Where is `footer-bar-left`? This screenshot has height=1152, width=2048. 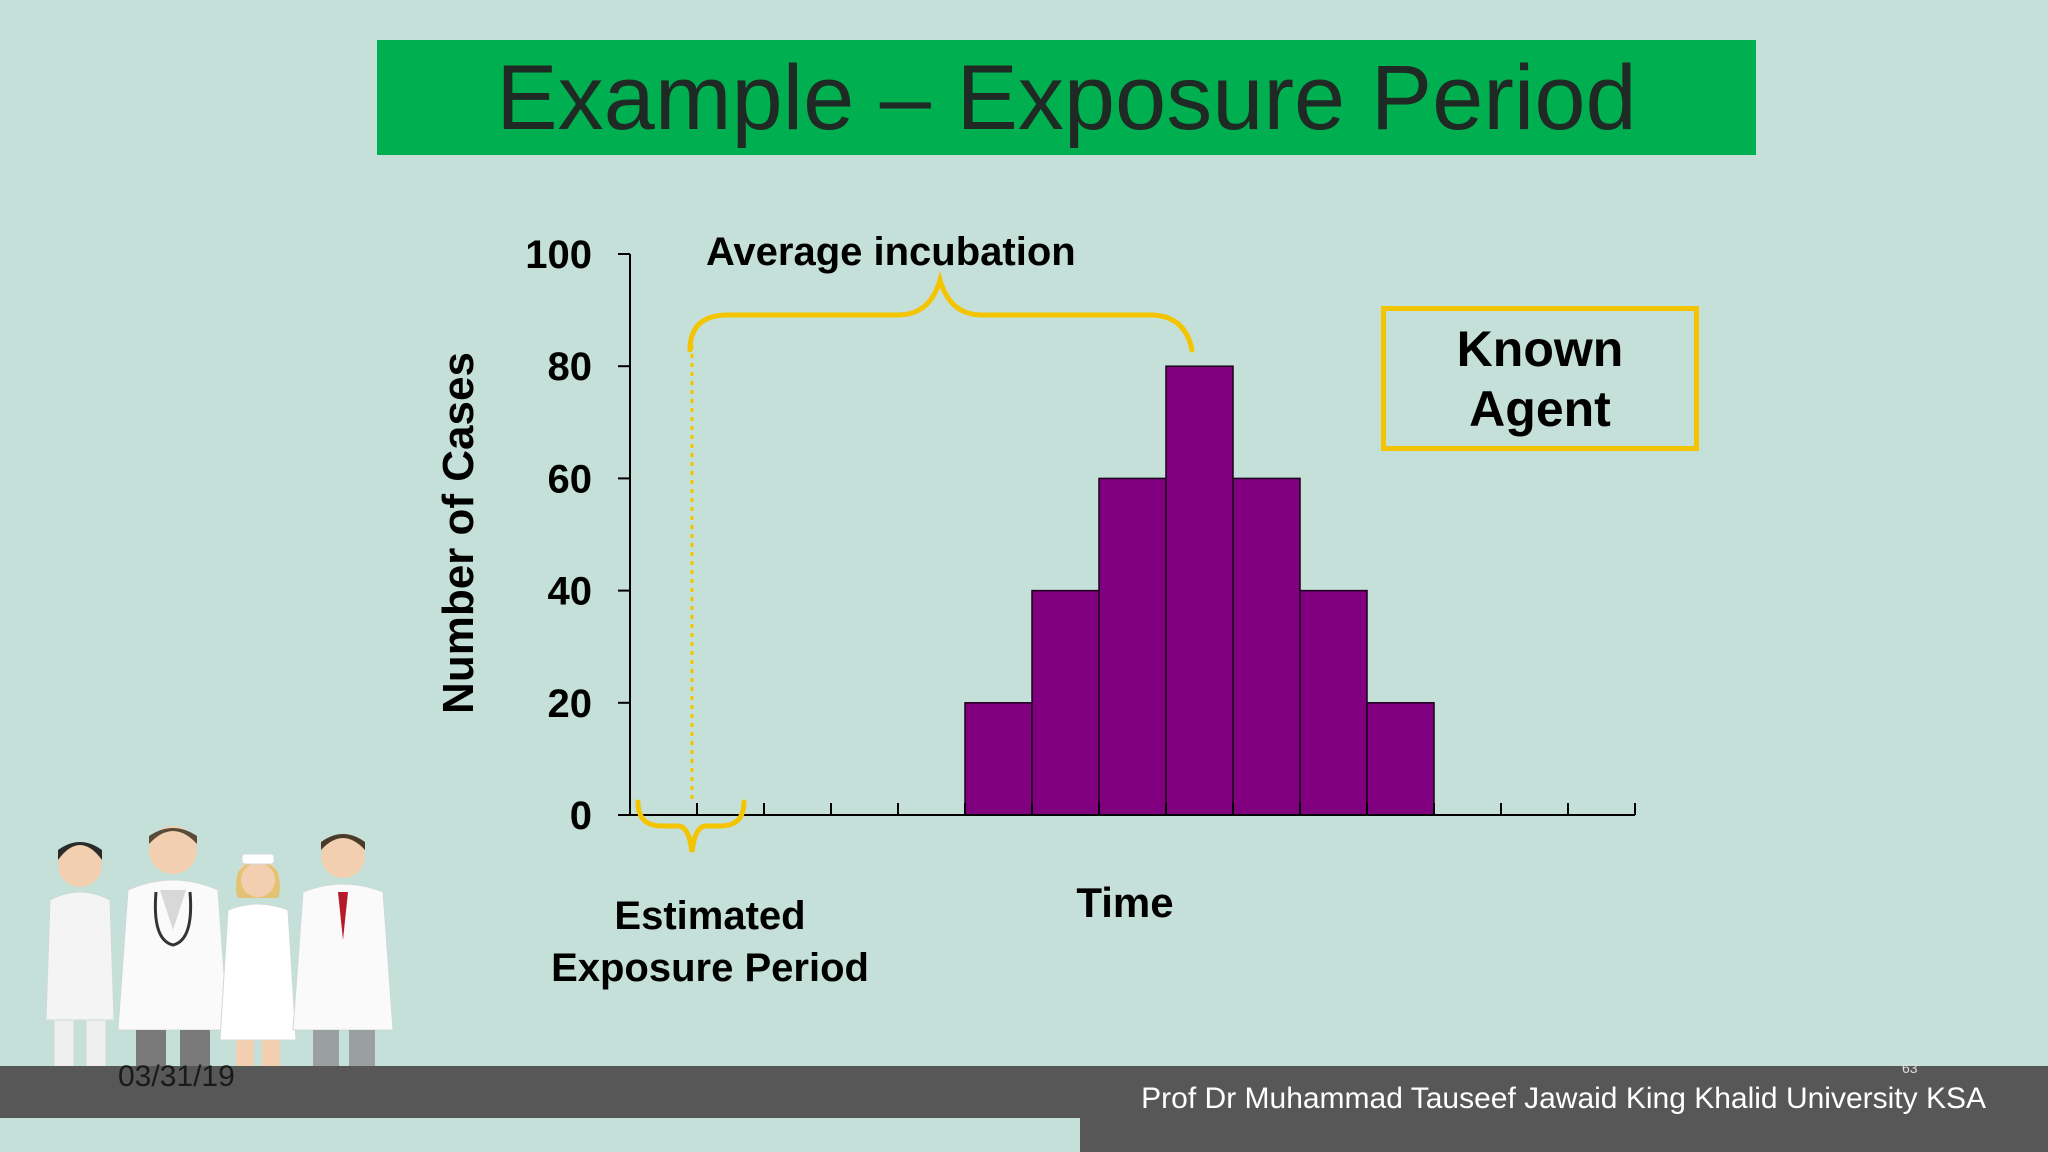 footer-bar-left is located at coordinates (540, 1092).